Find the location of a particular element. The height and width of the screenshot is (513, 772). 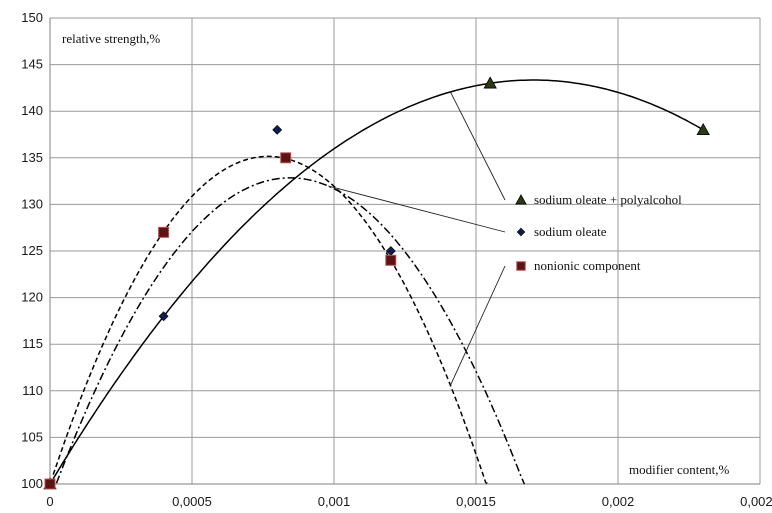

y-tick-label: 145 is located at coordinates (32, 64).